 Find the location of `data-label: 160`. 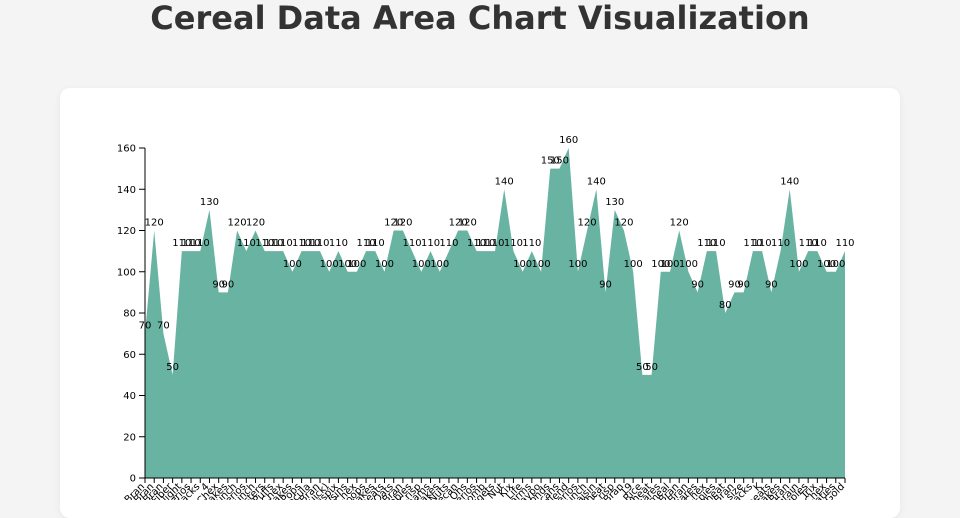

data-label: 160 is located at coordinates (568, 140).